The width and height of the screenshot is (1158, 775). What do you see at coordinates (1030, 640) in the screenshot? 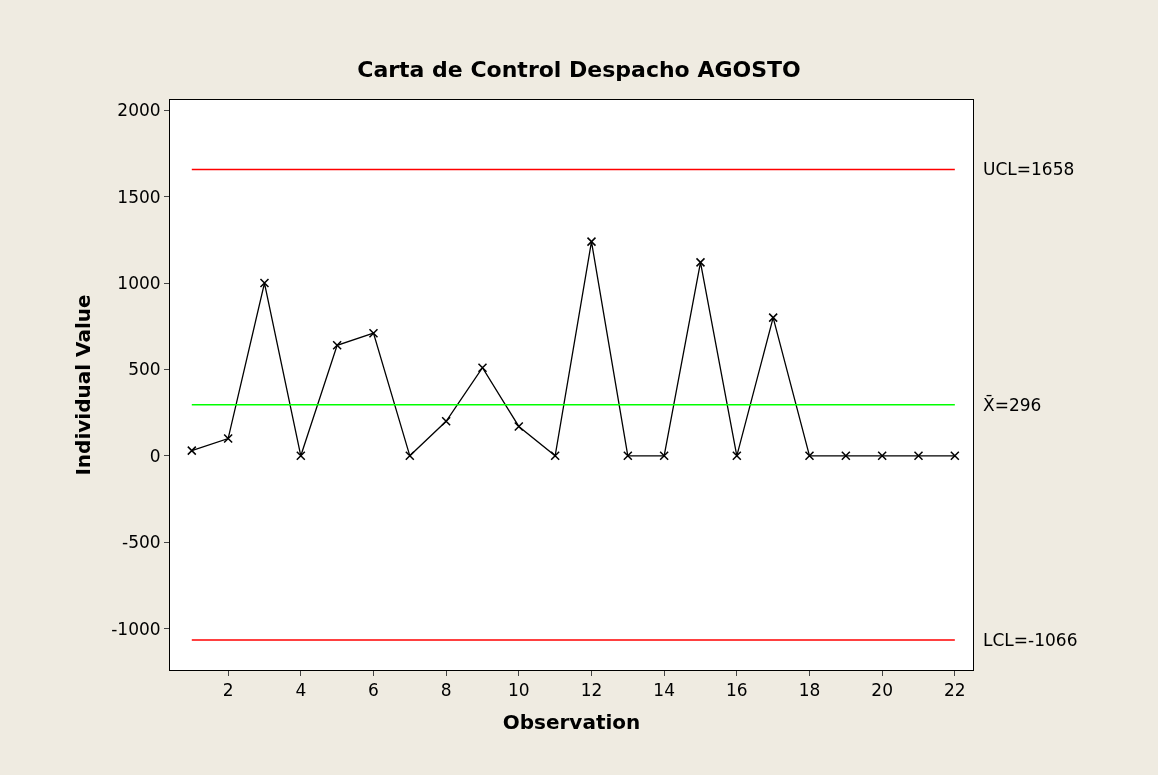
I see `ref-line-label: LCL=-1066` at bounding box center [1030, 640].